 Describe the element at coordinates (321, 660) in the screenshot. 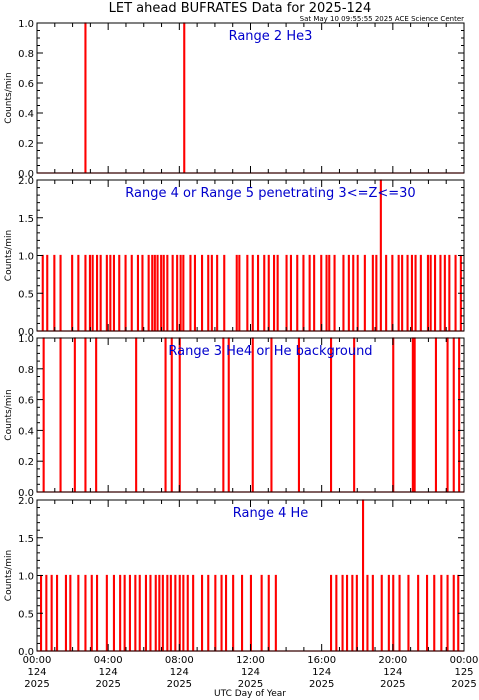

I see `x-tick-label-time: 16:00` at that location.